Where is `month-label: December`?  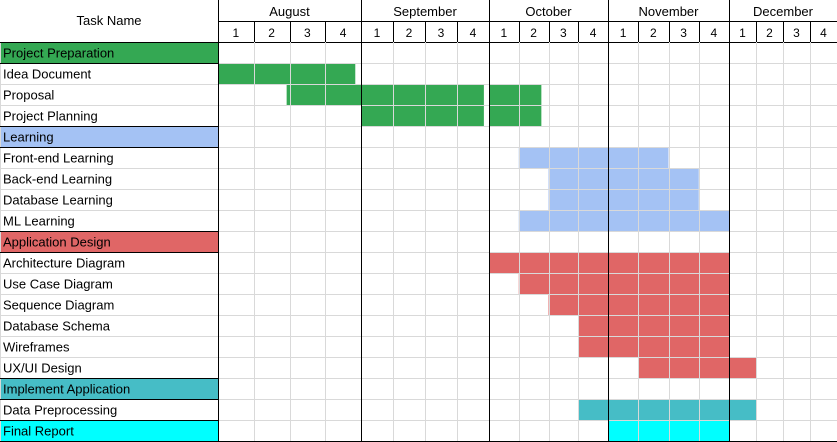
month-label: December is located at coordinates (783, 11).